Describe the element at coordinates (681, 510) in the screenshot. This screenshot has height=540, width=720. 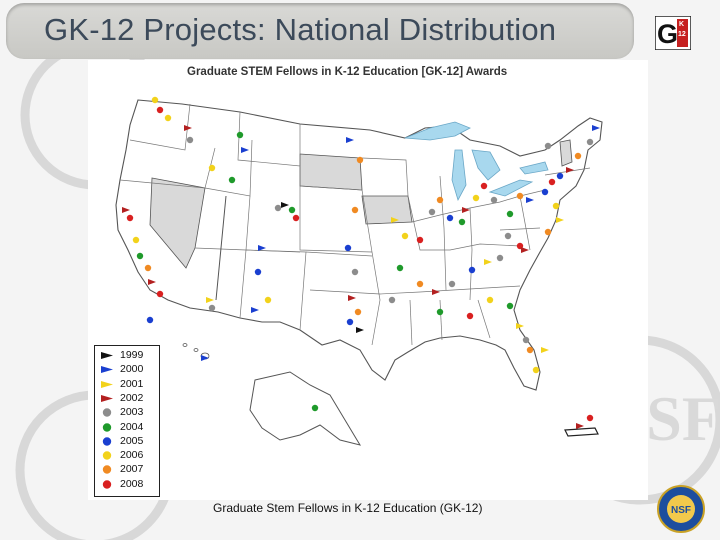
I see `svg-text: NSF` at that location.